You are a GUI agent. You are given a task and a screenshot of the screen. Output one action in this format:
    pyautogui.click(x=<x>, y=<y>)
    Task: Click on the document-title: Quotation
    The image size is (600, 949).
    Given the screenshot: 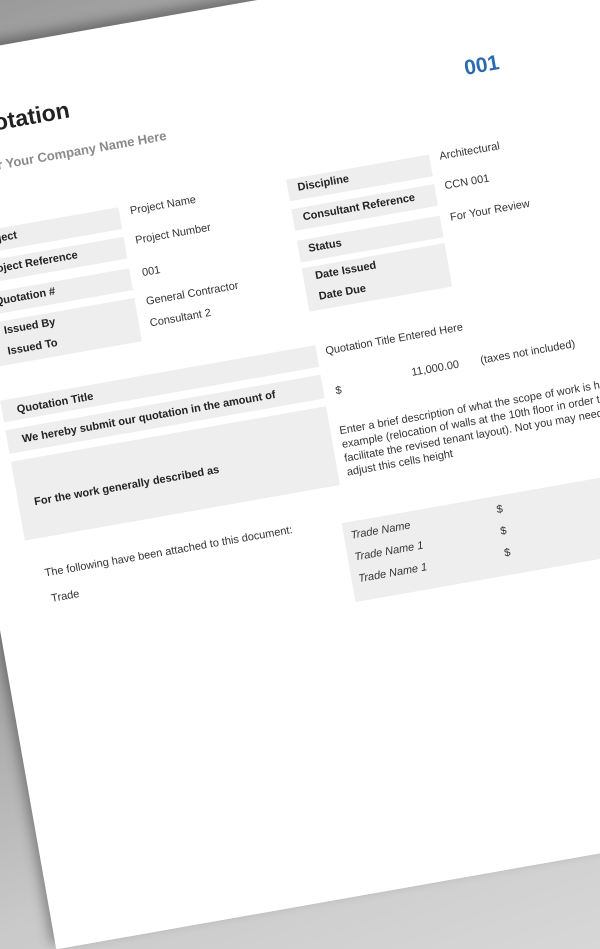 What is the action you would take?
    pyautogui.click(x=36, y=118)
    